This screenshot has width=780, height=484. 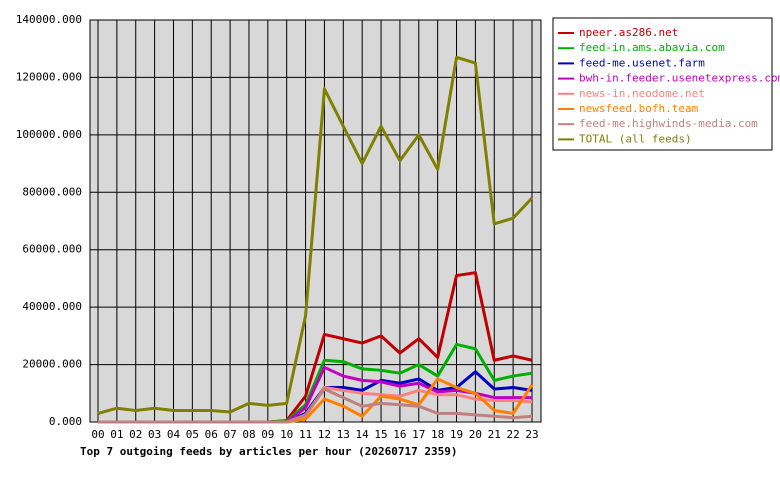 What do you see at coordinates (475, 434) in the screenshot?
I see `x-tick-label: 20` at bounding box center [475, 434].